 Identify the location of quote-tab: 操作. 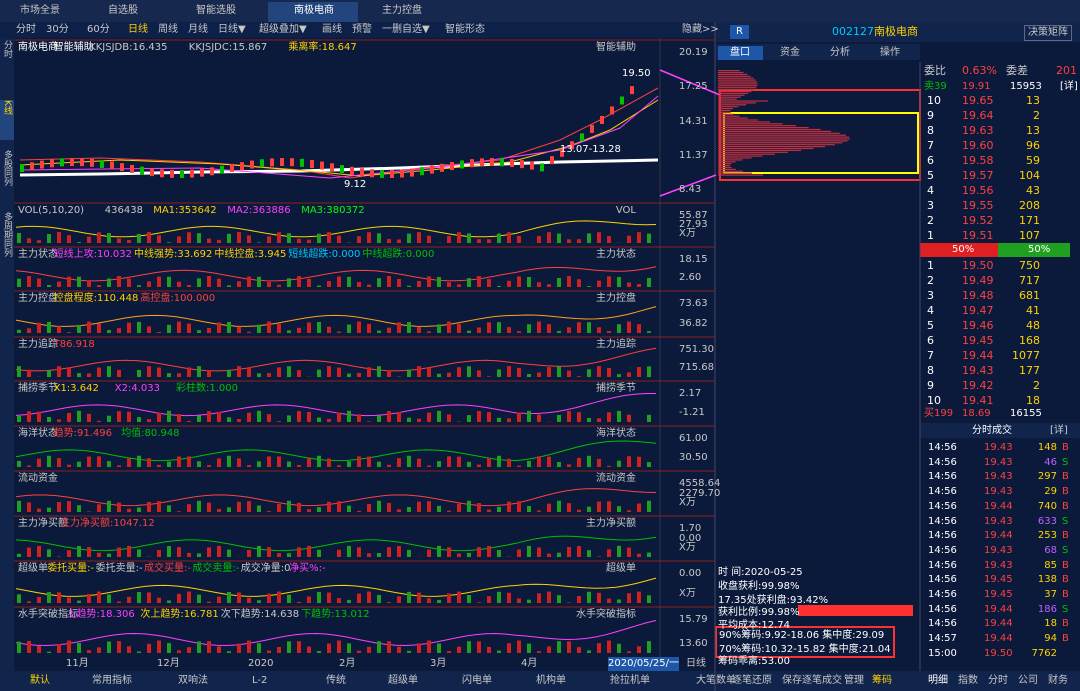
(890, 52).